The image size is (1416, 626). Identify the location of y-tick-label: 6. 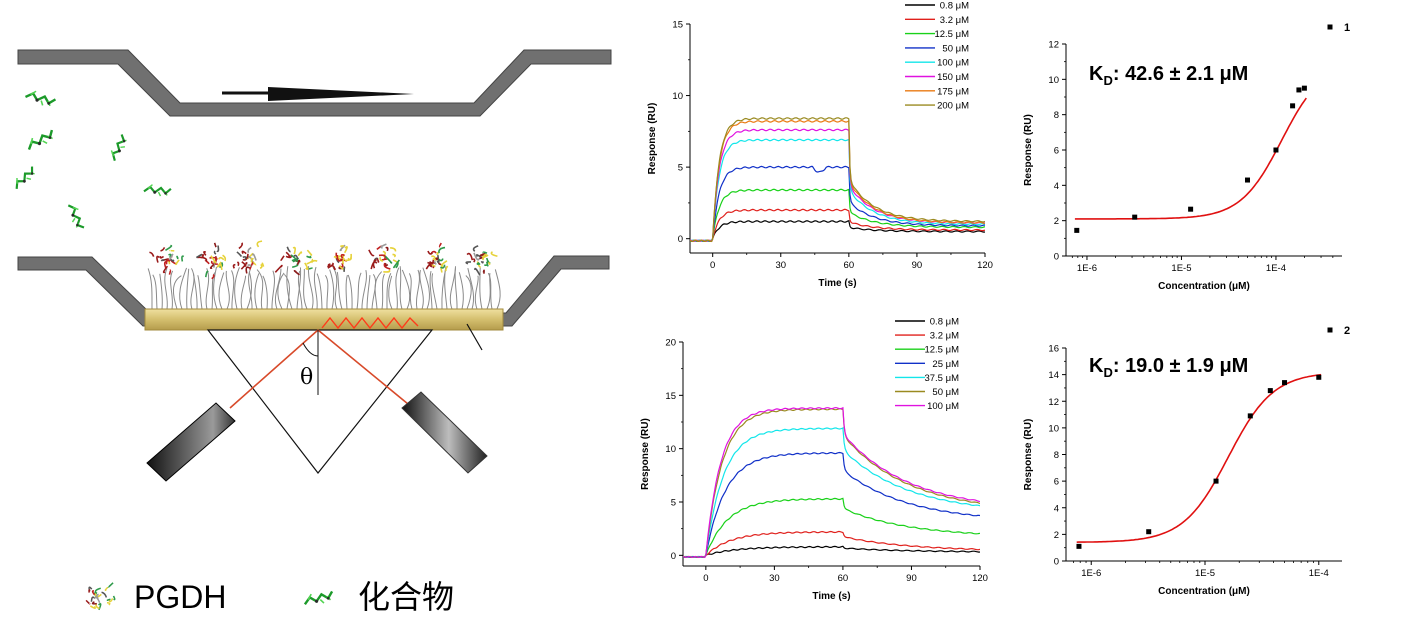
(1056, 151).